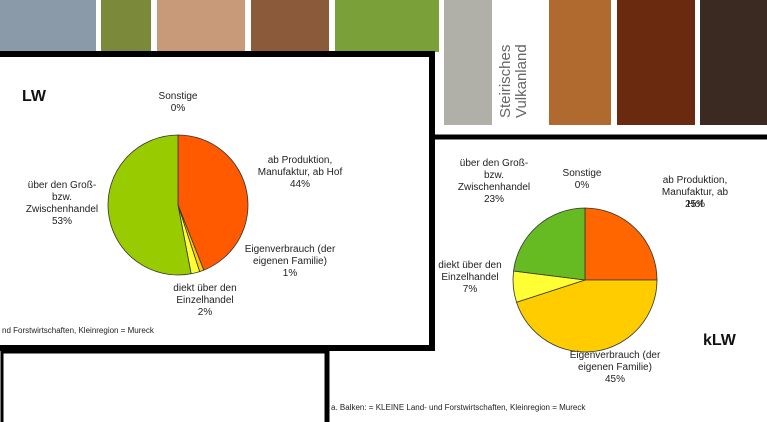 This screenshot has width=767, height=422. I want to click on slice-value-label: 53%, so click(62, 221).